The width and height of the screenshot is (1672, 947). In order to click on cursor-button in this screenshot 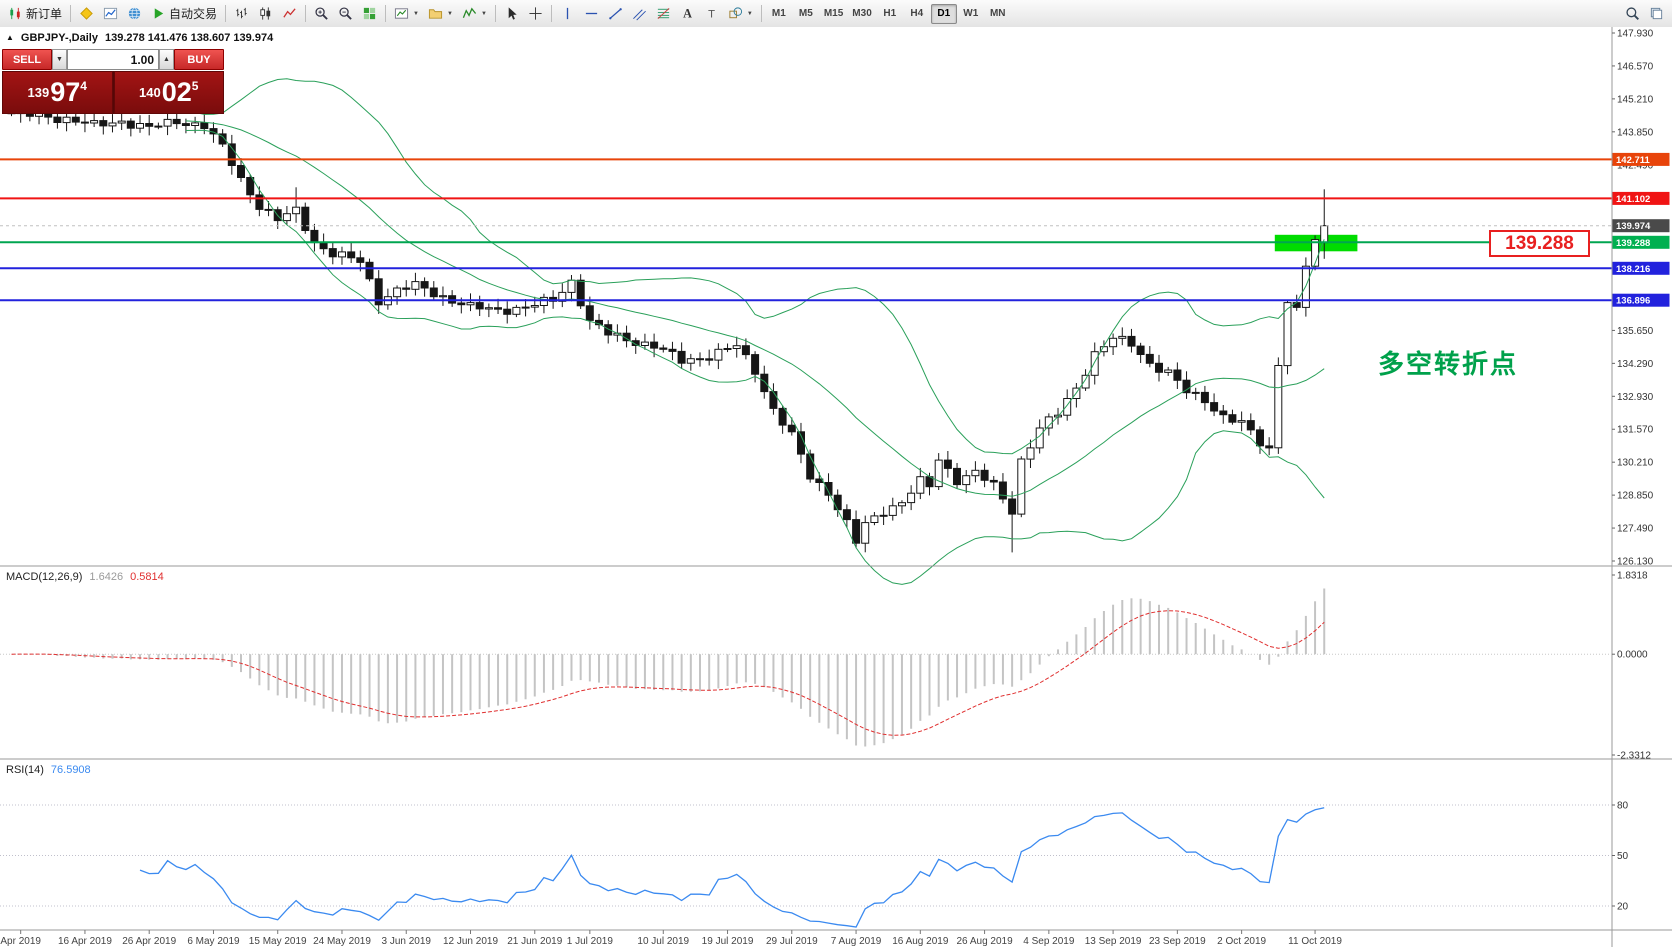, I will do `click(511, 14)`.